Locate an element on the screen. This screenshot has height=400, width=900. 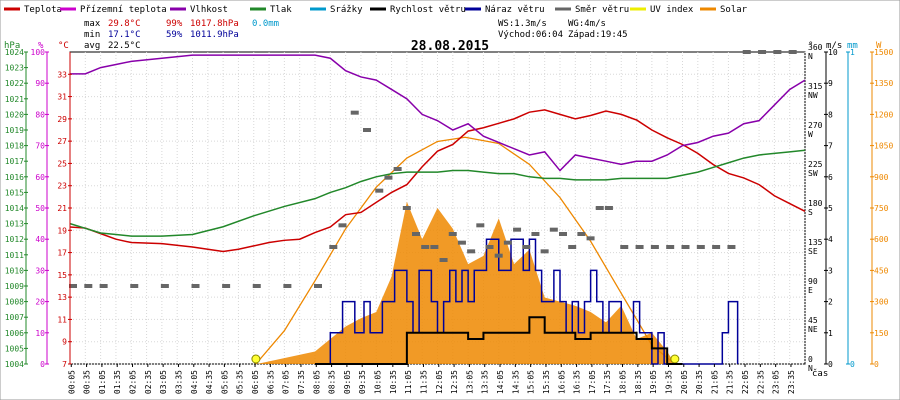
stat-min-hum: 59% is located at coordinates (174, 35).